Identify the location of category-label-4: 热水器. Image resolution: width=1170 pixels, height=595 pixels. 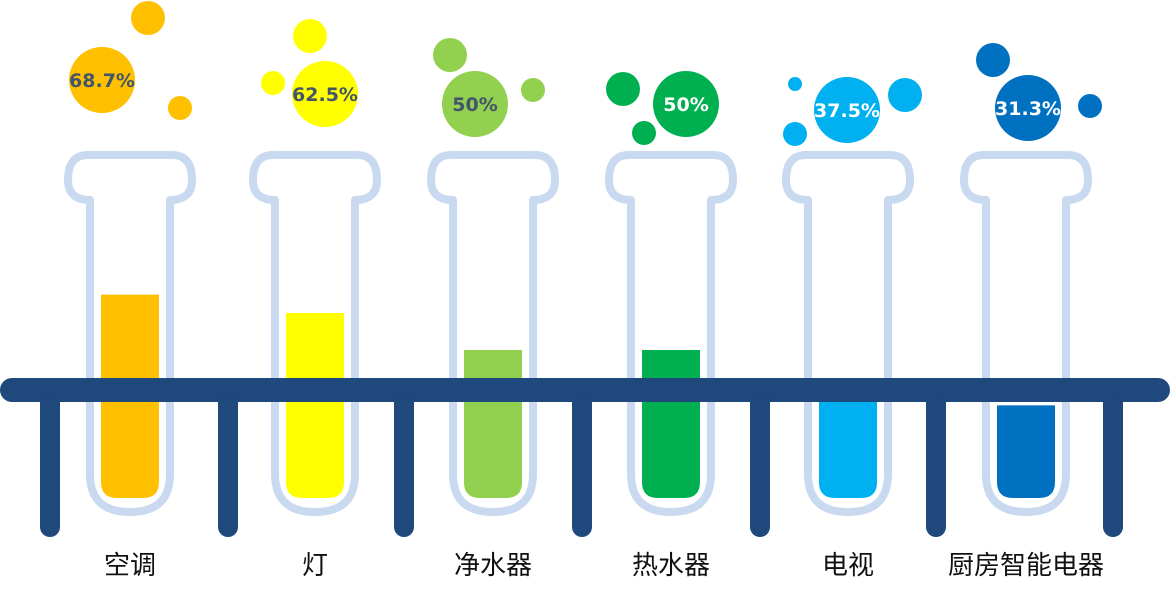
(671, 566).